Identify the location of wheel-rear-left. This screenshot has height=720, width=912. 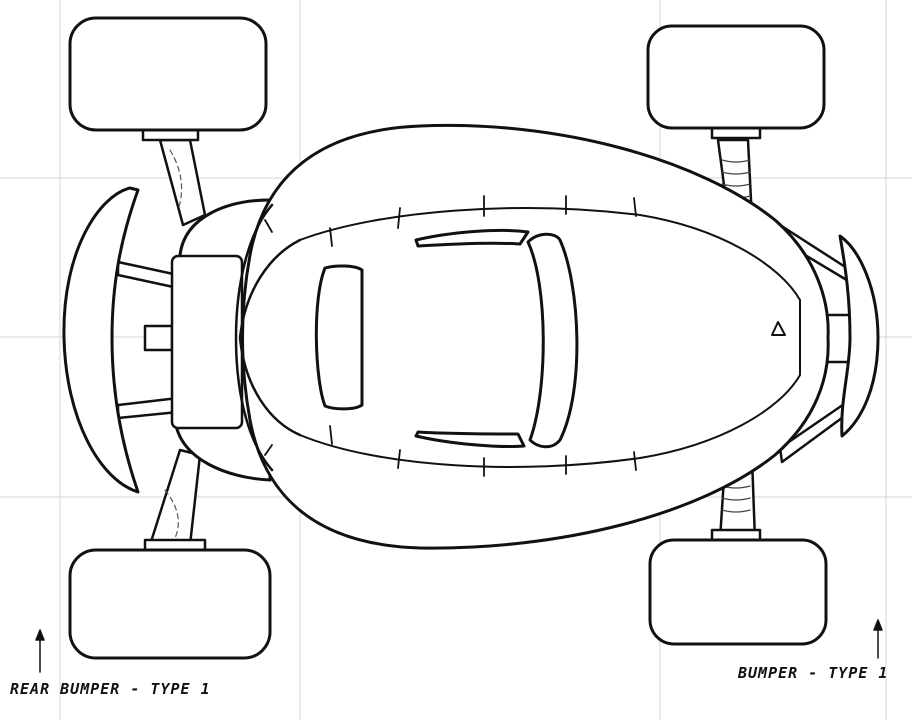
(168, 74).